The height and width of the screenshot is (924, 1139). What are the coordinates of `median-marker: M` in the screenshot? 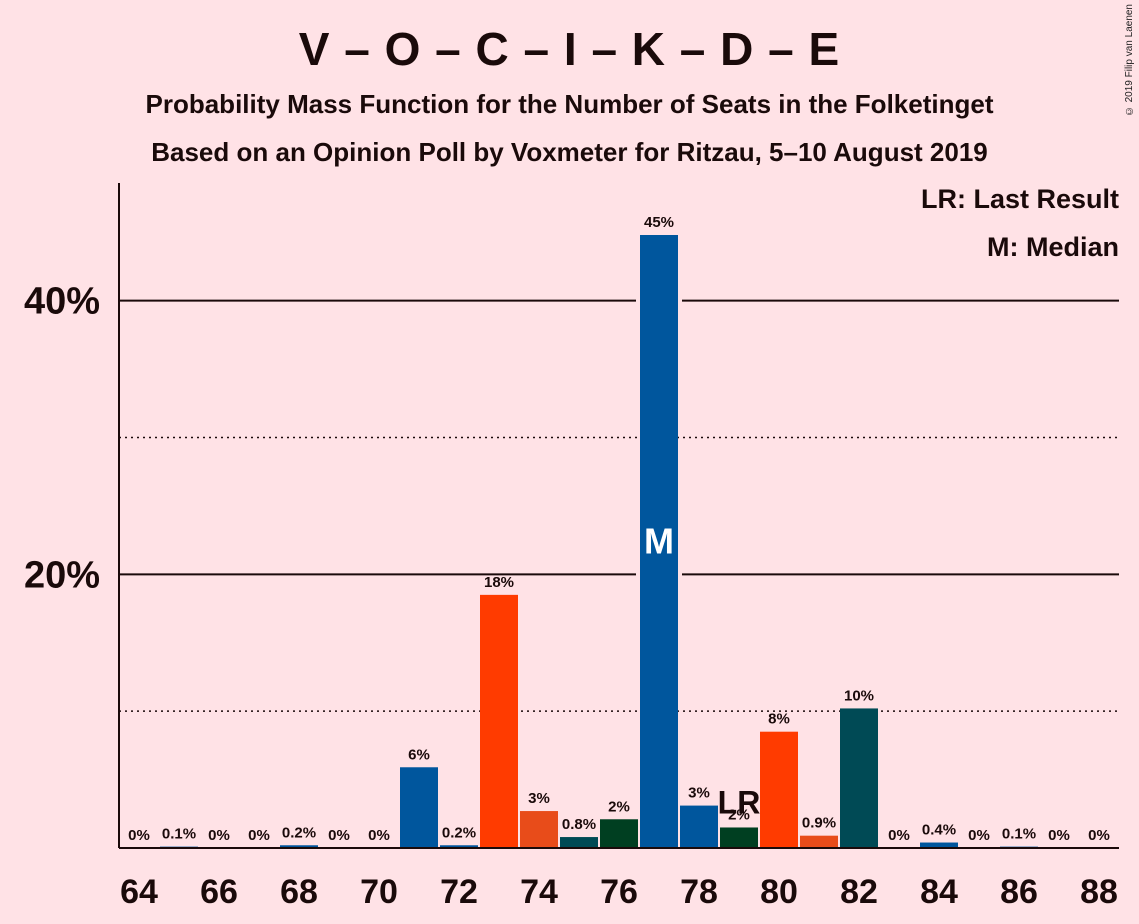 It's located at (659, 540).